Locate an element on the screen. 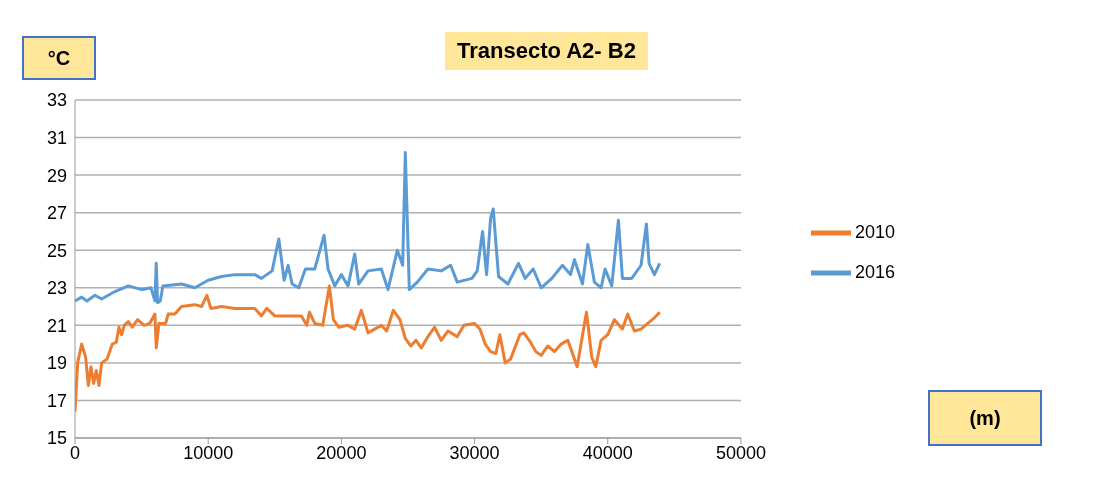 The height and width of the screenshot is (502, 1117). y-axis-title: °C is located at coordinates (59, 58).